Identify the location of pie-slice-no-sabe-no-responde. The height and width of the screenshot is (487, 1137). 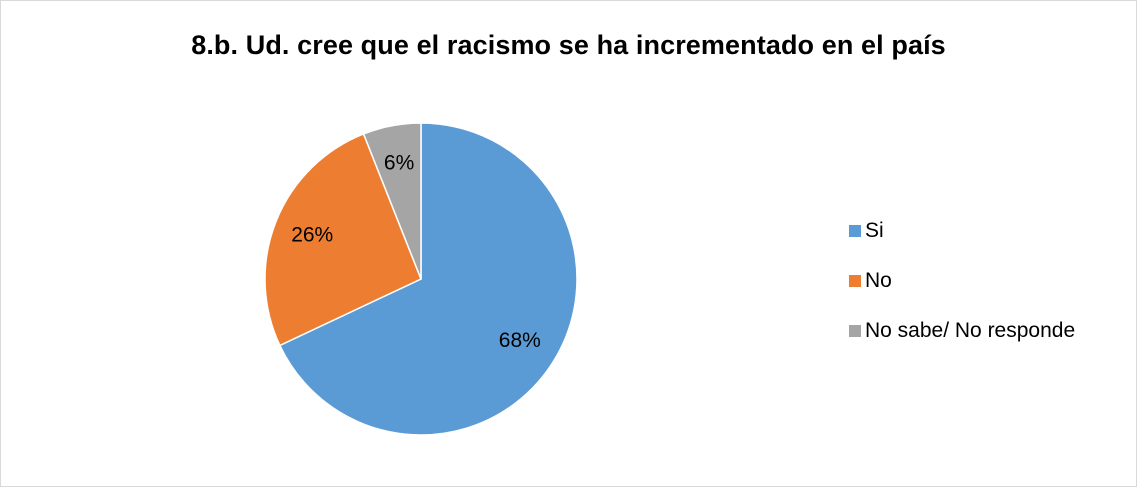
(392, 201).